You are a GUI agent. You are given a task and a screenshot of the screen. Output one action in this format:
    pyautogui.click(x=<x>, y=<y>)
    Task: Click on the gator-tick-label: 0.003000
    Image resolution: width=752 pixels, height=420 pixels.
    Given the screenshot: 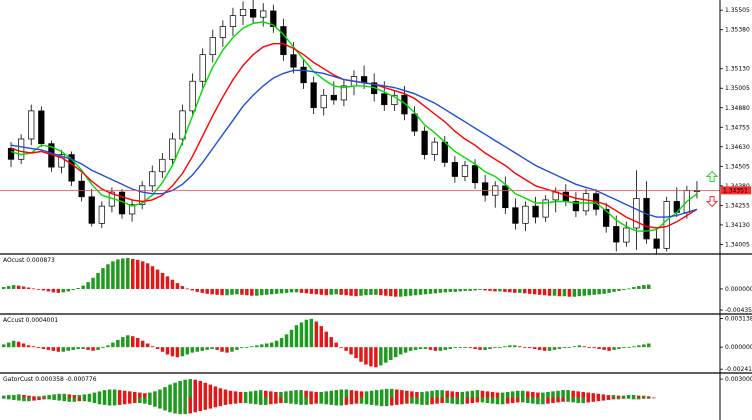 What is the action you would take?
    pyautogui.click(x=738, y=379)
    